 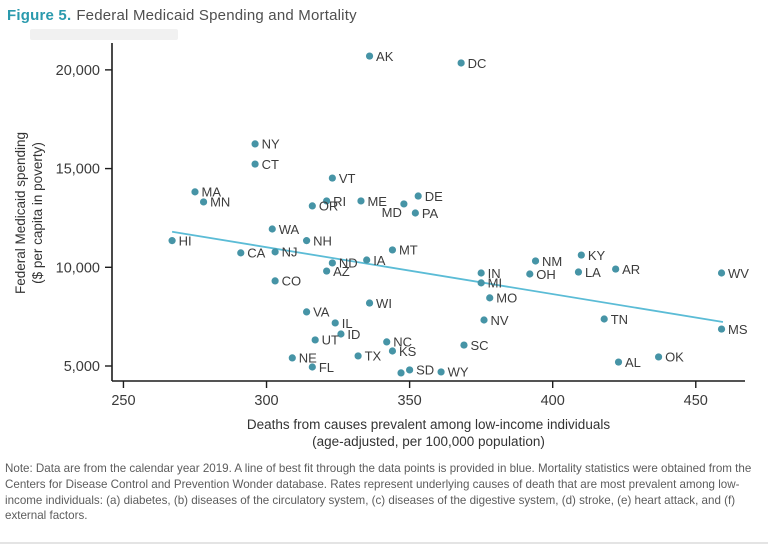 I want to click on x-axis-title-line2: (age-adjusted, per 100,000 population), so click(x=428, y=441).